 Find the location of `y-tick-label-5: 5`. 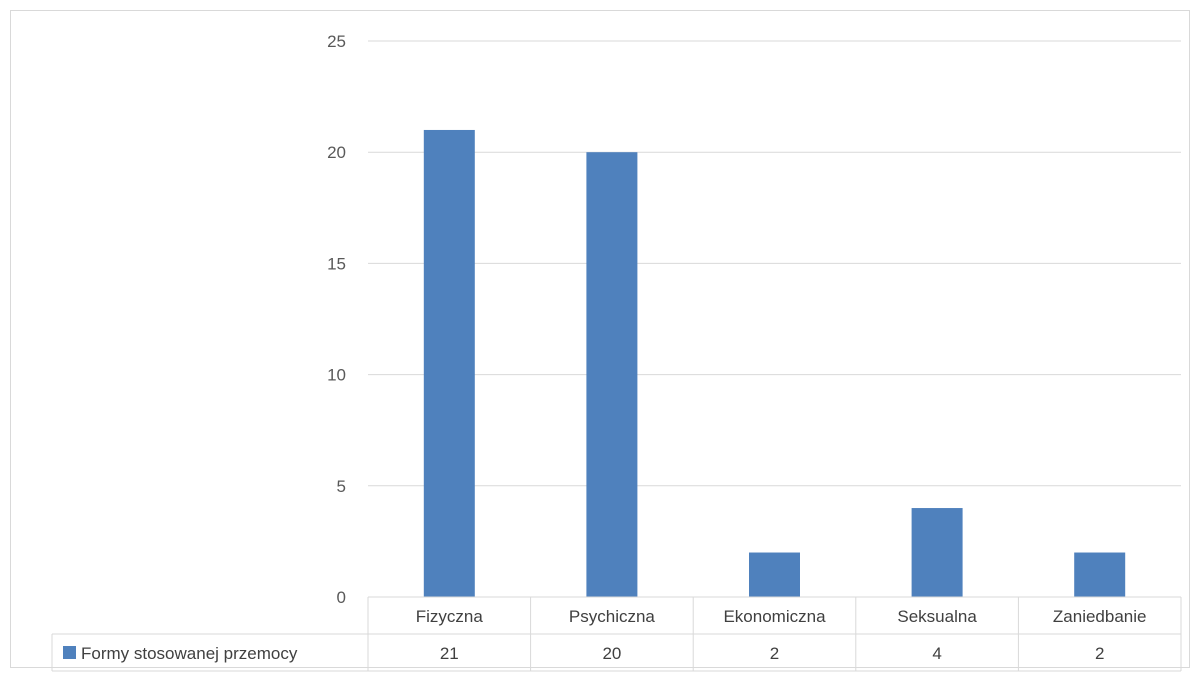

y-tick-label-5: 5 is located at coordinates (341, 486).